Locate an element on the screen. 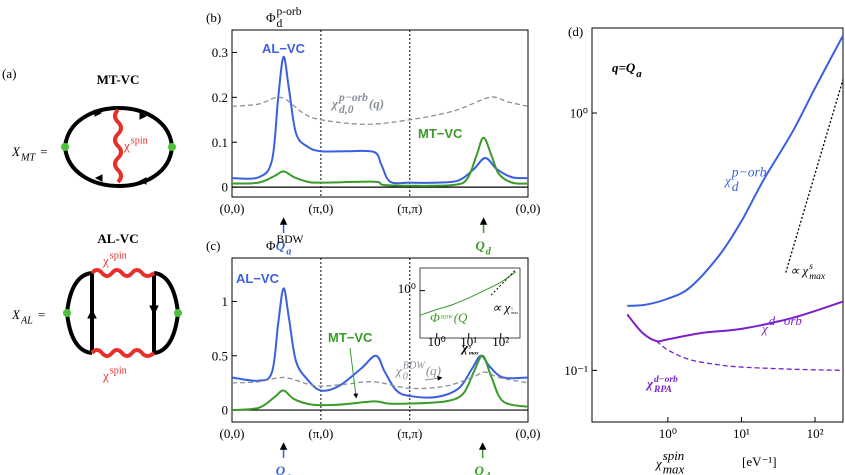 The image size is (845, 475). label: χp−orb d is located at coordinates (745, 179).